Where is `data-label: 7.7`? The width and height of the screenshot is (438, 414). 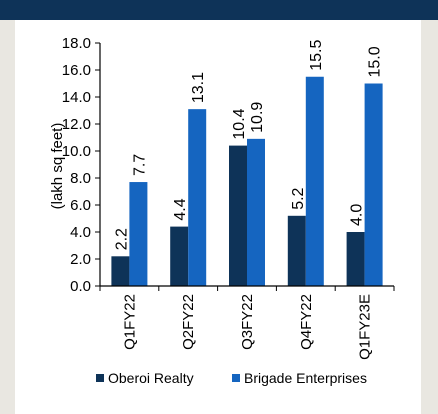
data-label: 7.7 is located at coordinates (139, 165).